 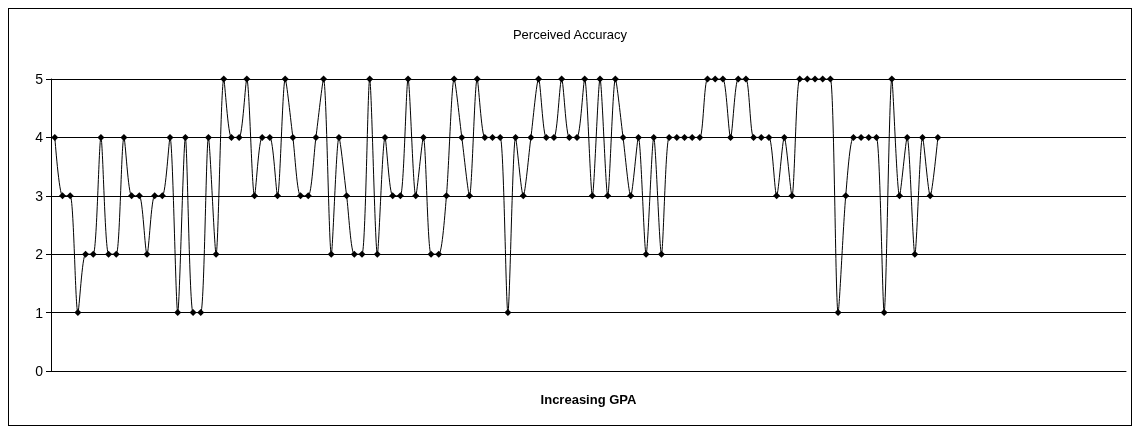 I want to click on y-tick-label: 4, so click(x=39, y=137).